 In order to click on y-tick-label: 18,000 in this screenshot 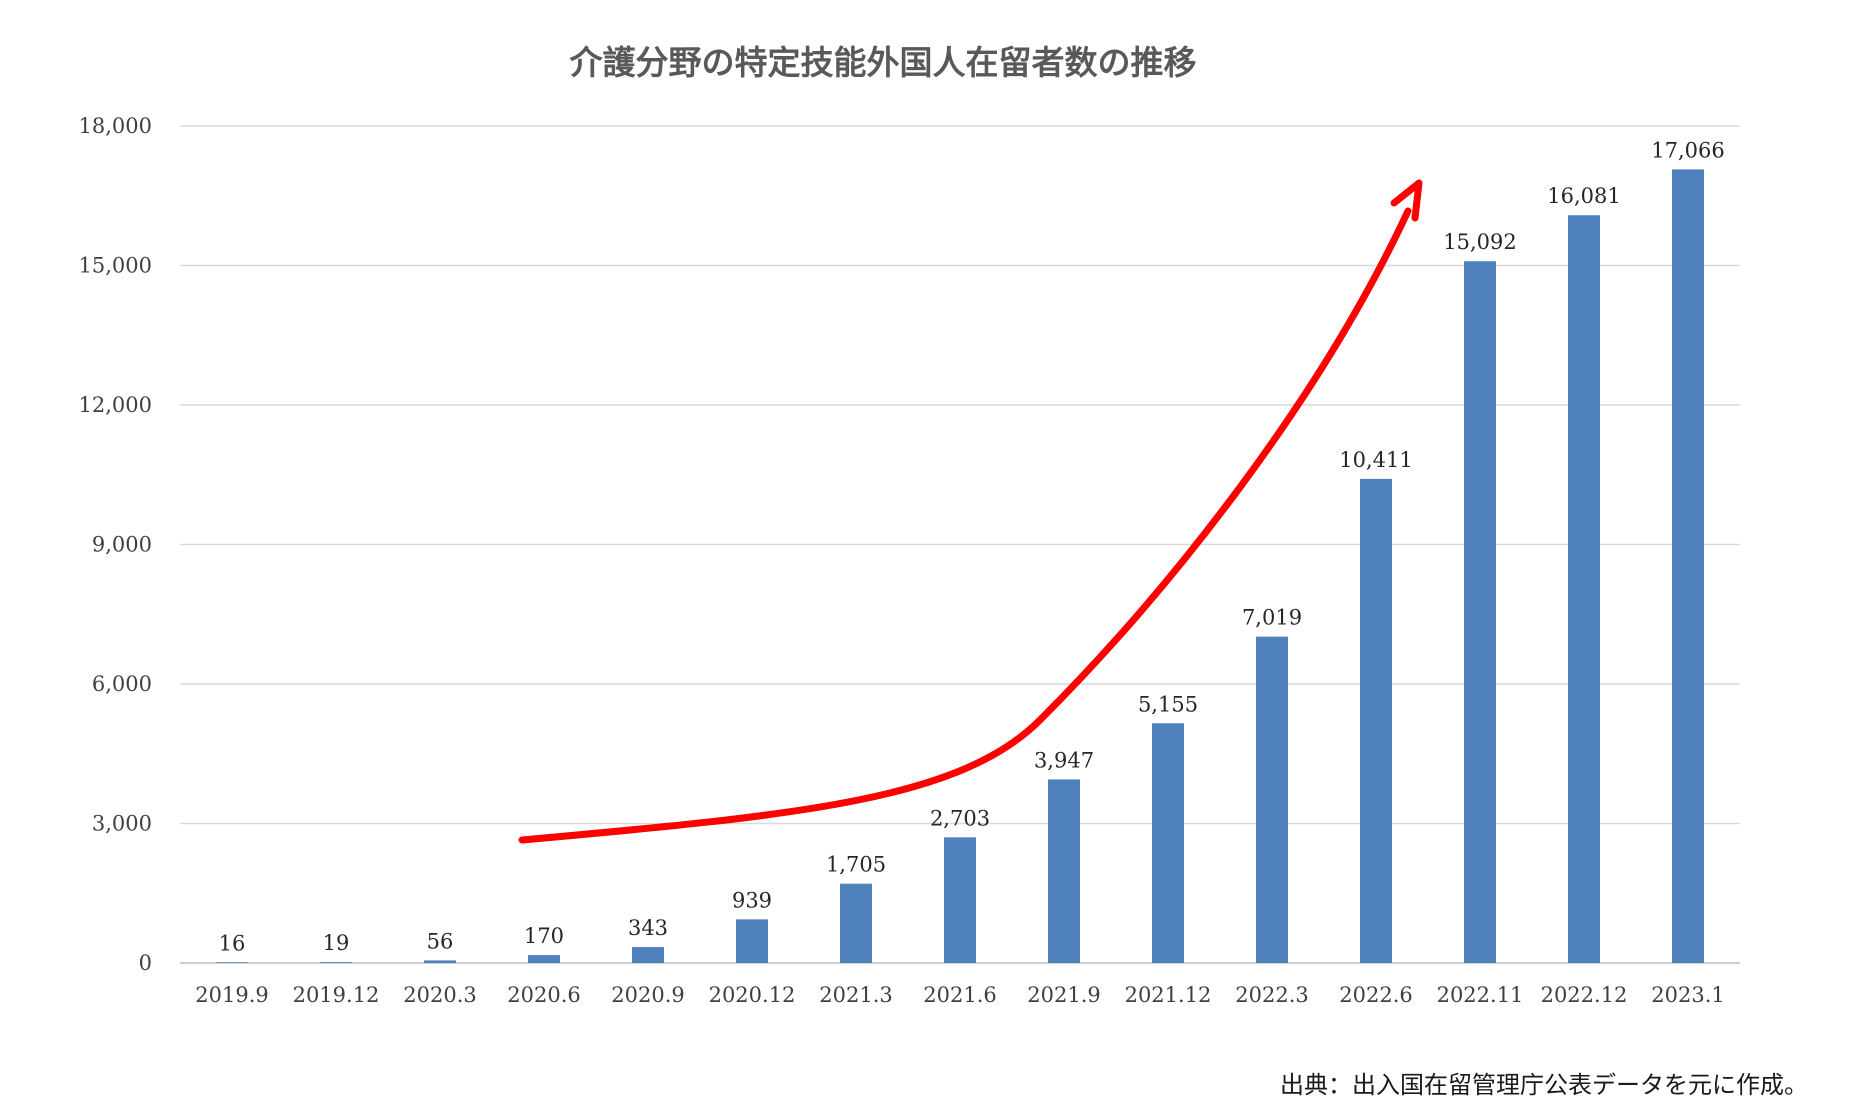, I will do `click(115, 126)`.